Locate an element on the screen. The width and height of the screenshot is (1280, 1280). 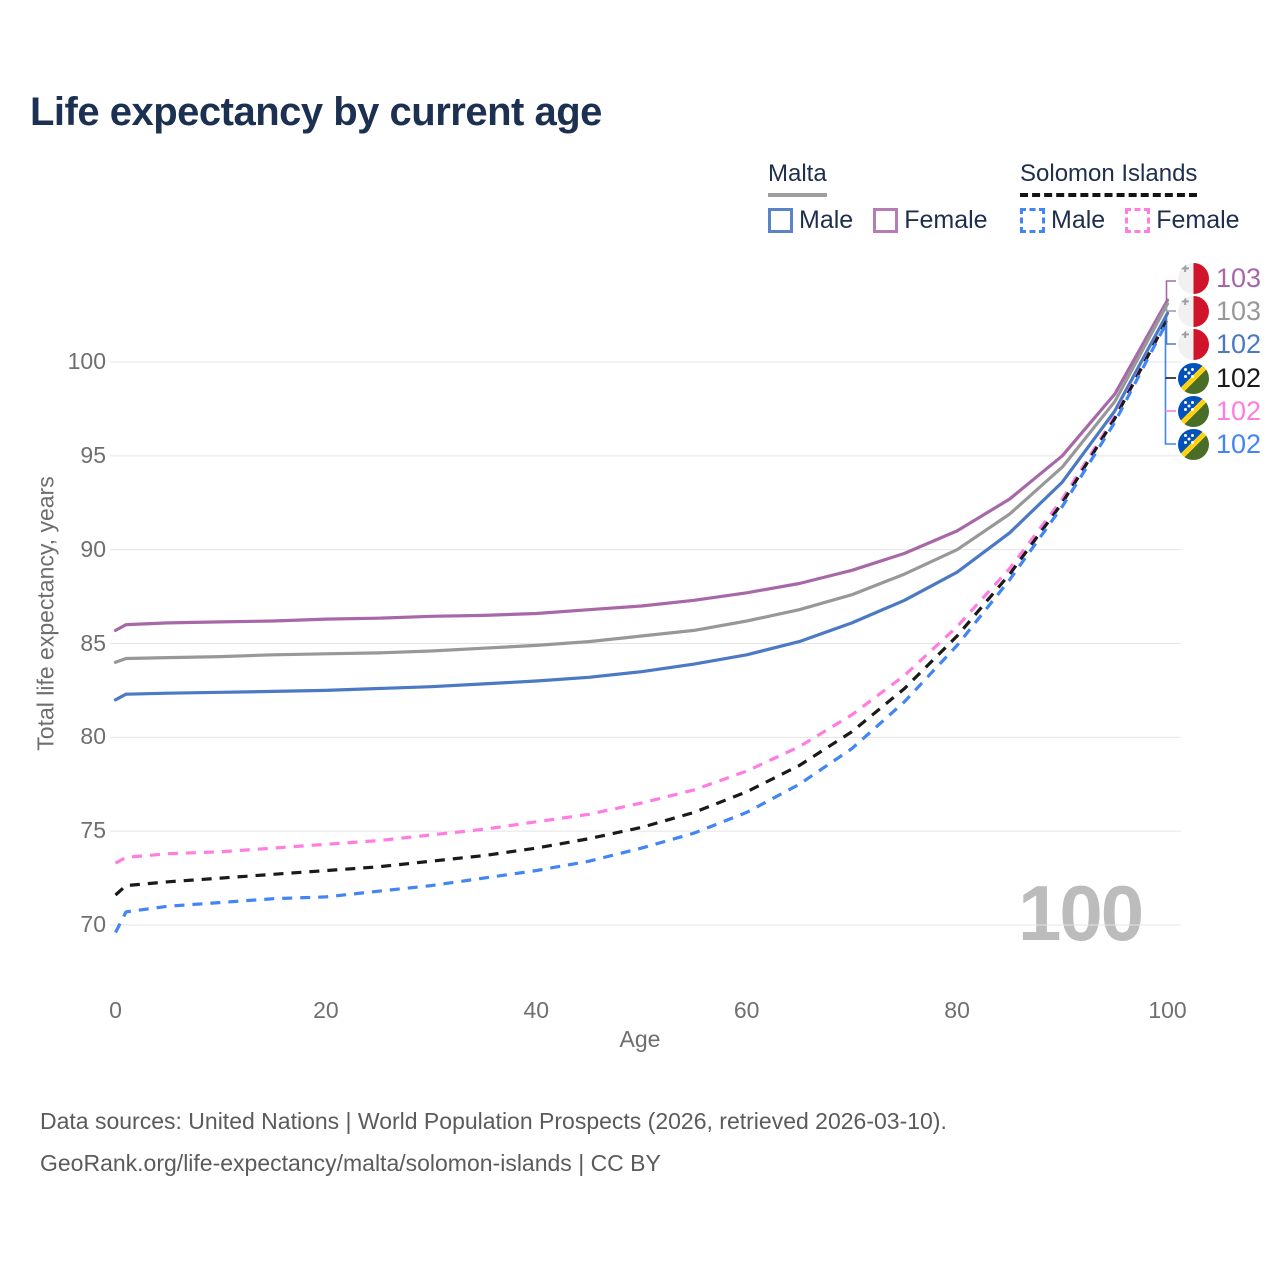
malta-male-swatch-icon is located at coordinates (780, 220).